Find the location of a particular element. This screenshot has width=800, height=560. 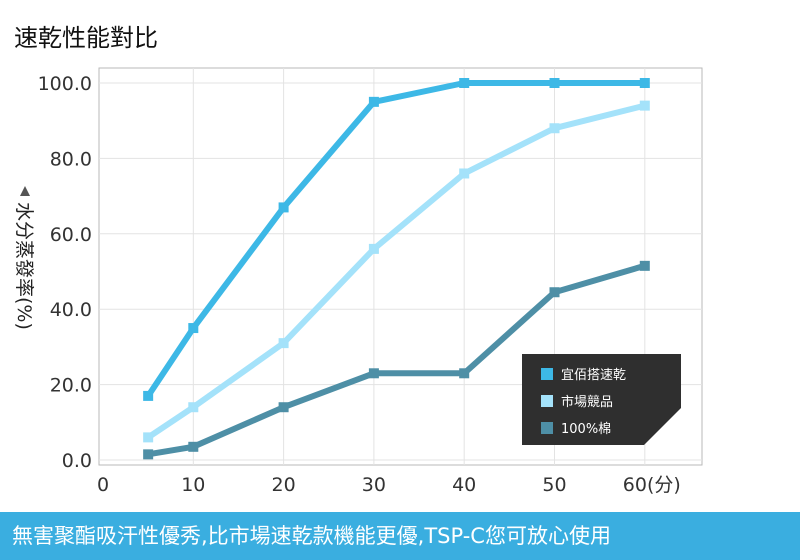

y-tick-label: 20.0 is located at coordinates (71, 386).